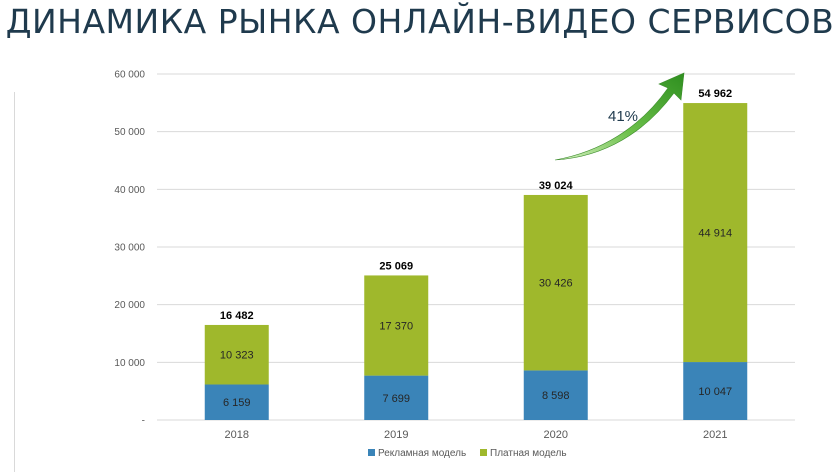 The width and height of the screenshot is (840, 473). I want to click on growth-annotation: 41%, so click(619, 116).